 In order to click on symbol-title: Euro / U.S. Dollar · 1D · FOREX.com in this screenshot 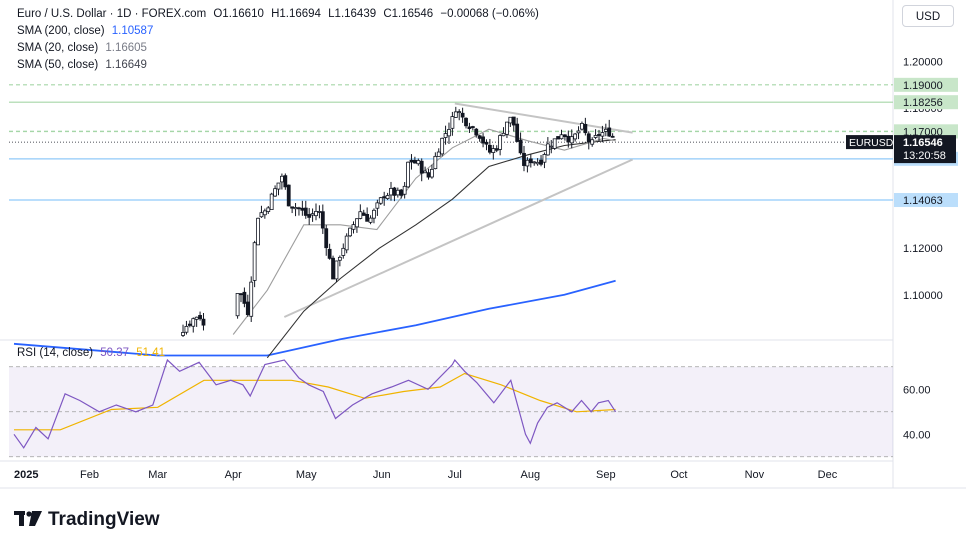, I will do `click(112, 14)`.